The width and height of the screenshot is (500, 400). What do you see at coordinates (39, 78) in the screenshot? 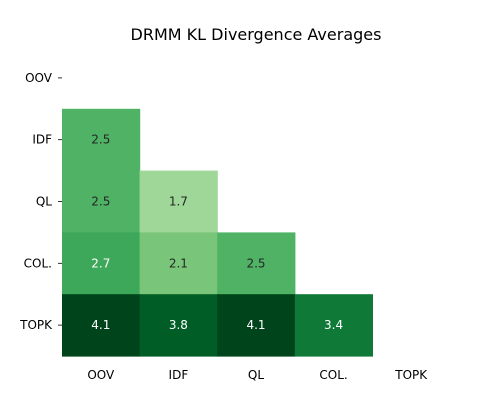
I see `y-tick-label: OOV` at bounding box center [39, 78].